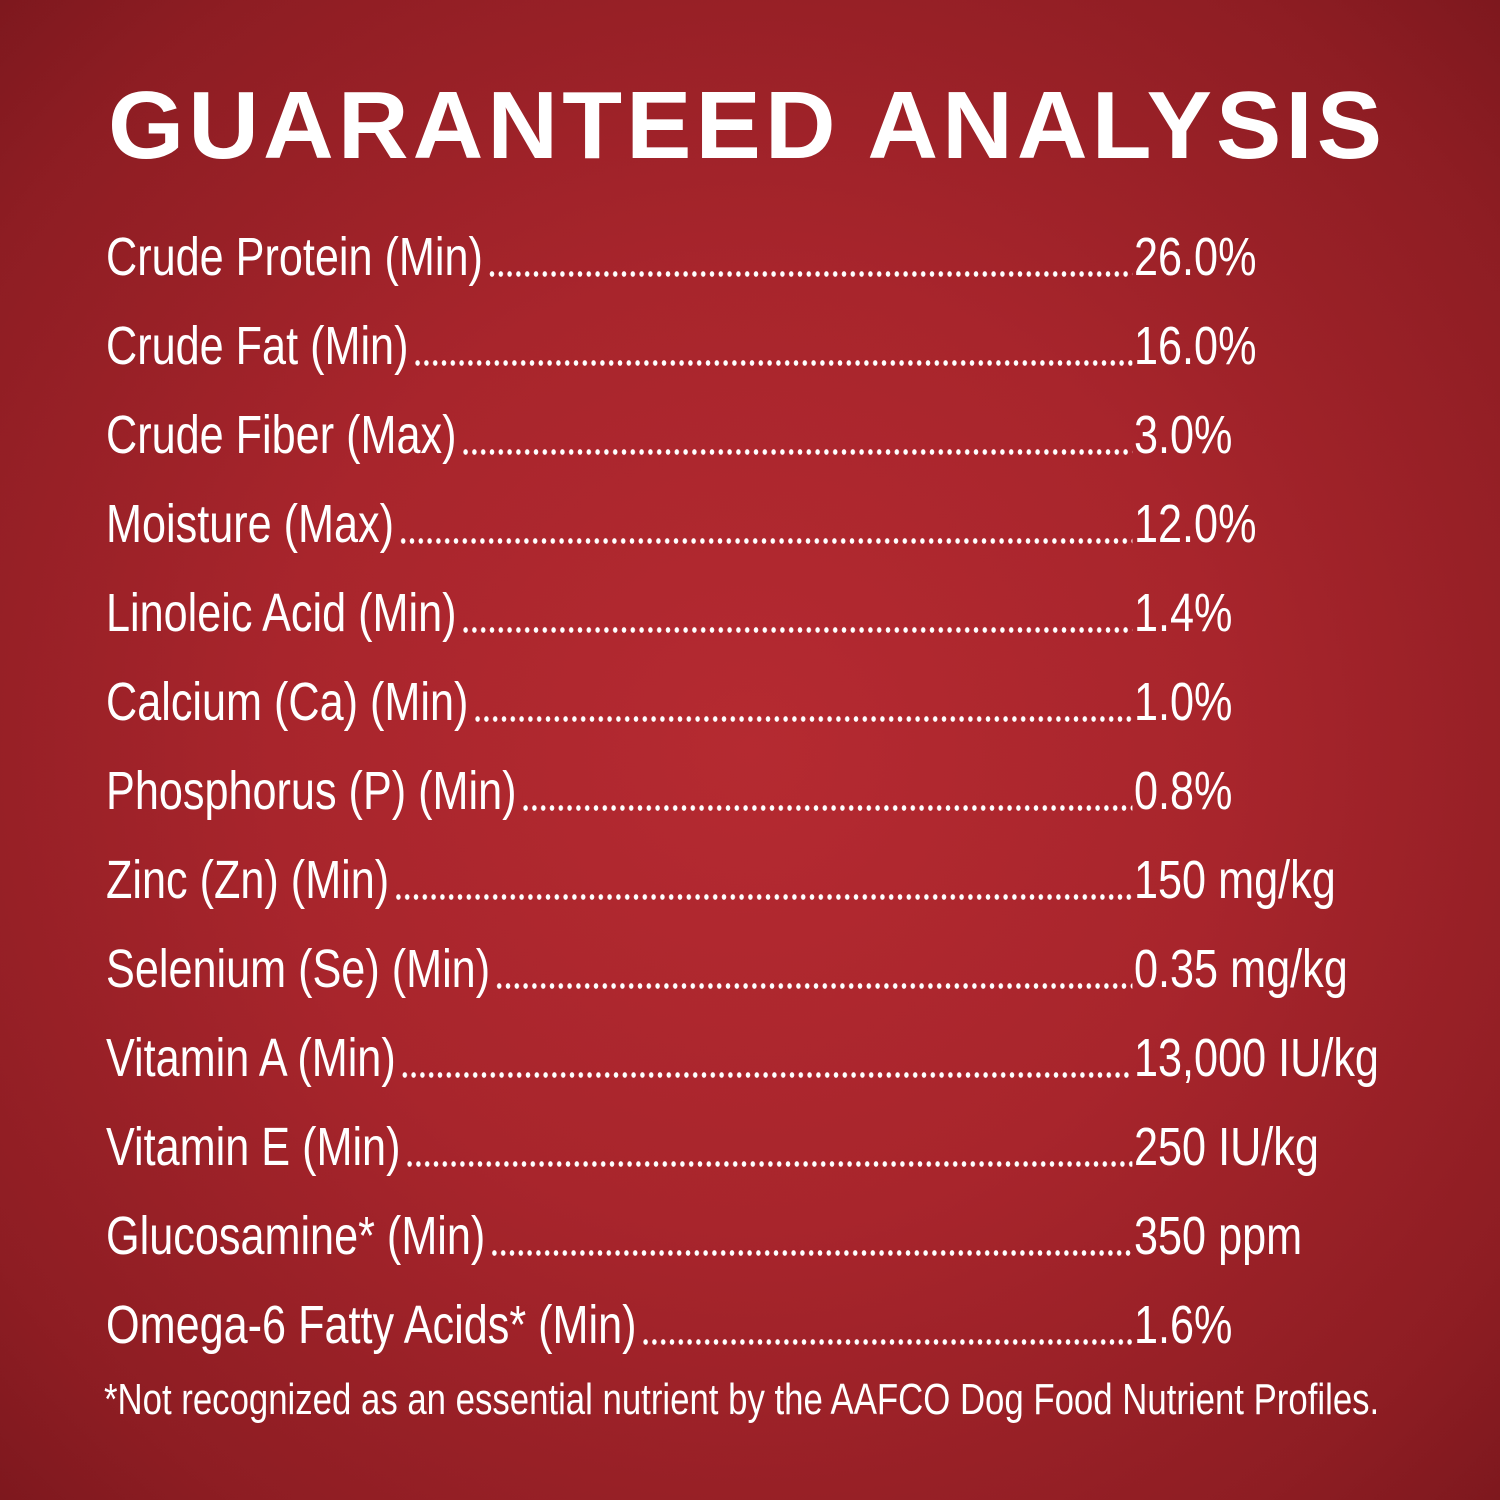  Describe the element at coordinates (1195, 345) in the screenshot. I see `nutrient-value: 16.0%` at that location.